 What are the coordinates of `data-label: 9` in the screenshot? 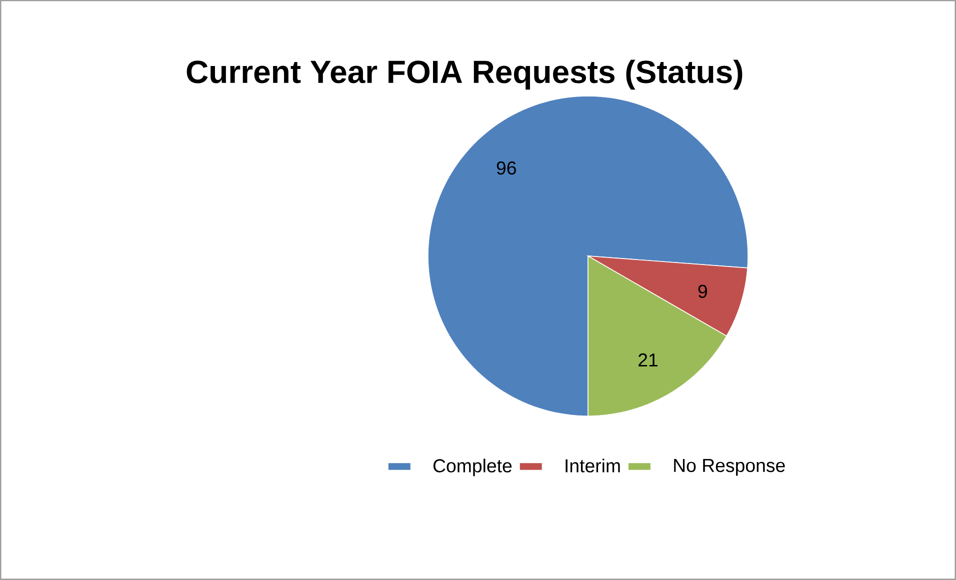 It's located at (702, 291).